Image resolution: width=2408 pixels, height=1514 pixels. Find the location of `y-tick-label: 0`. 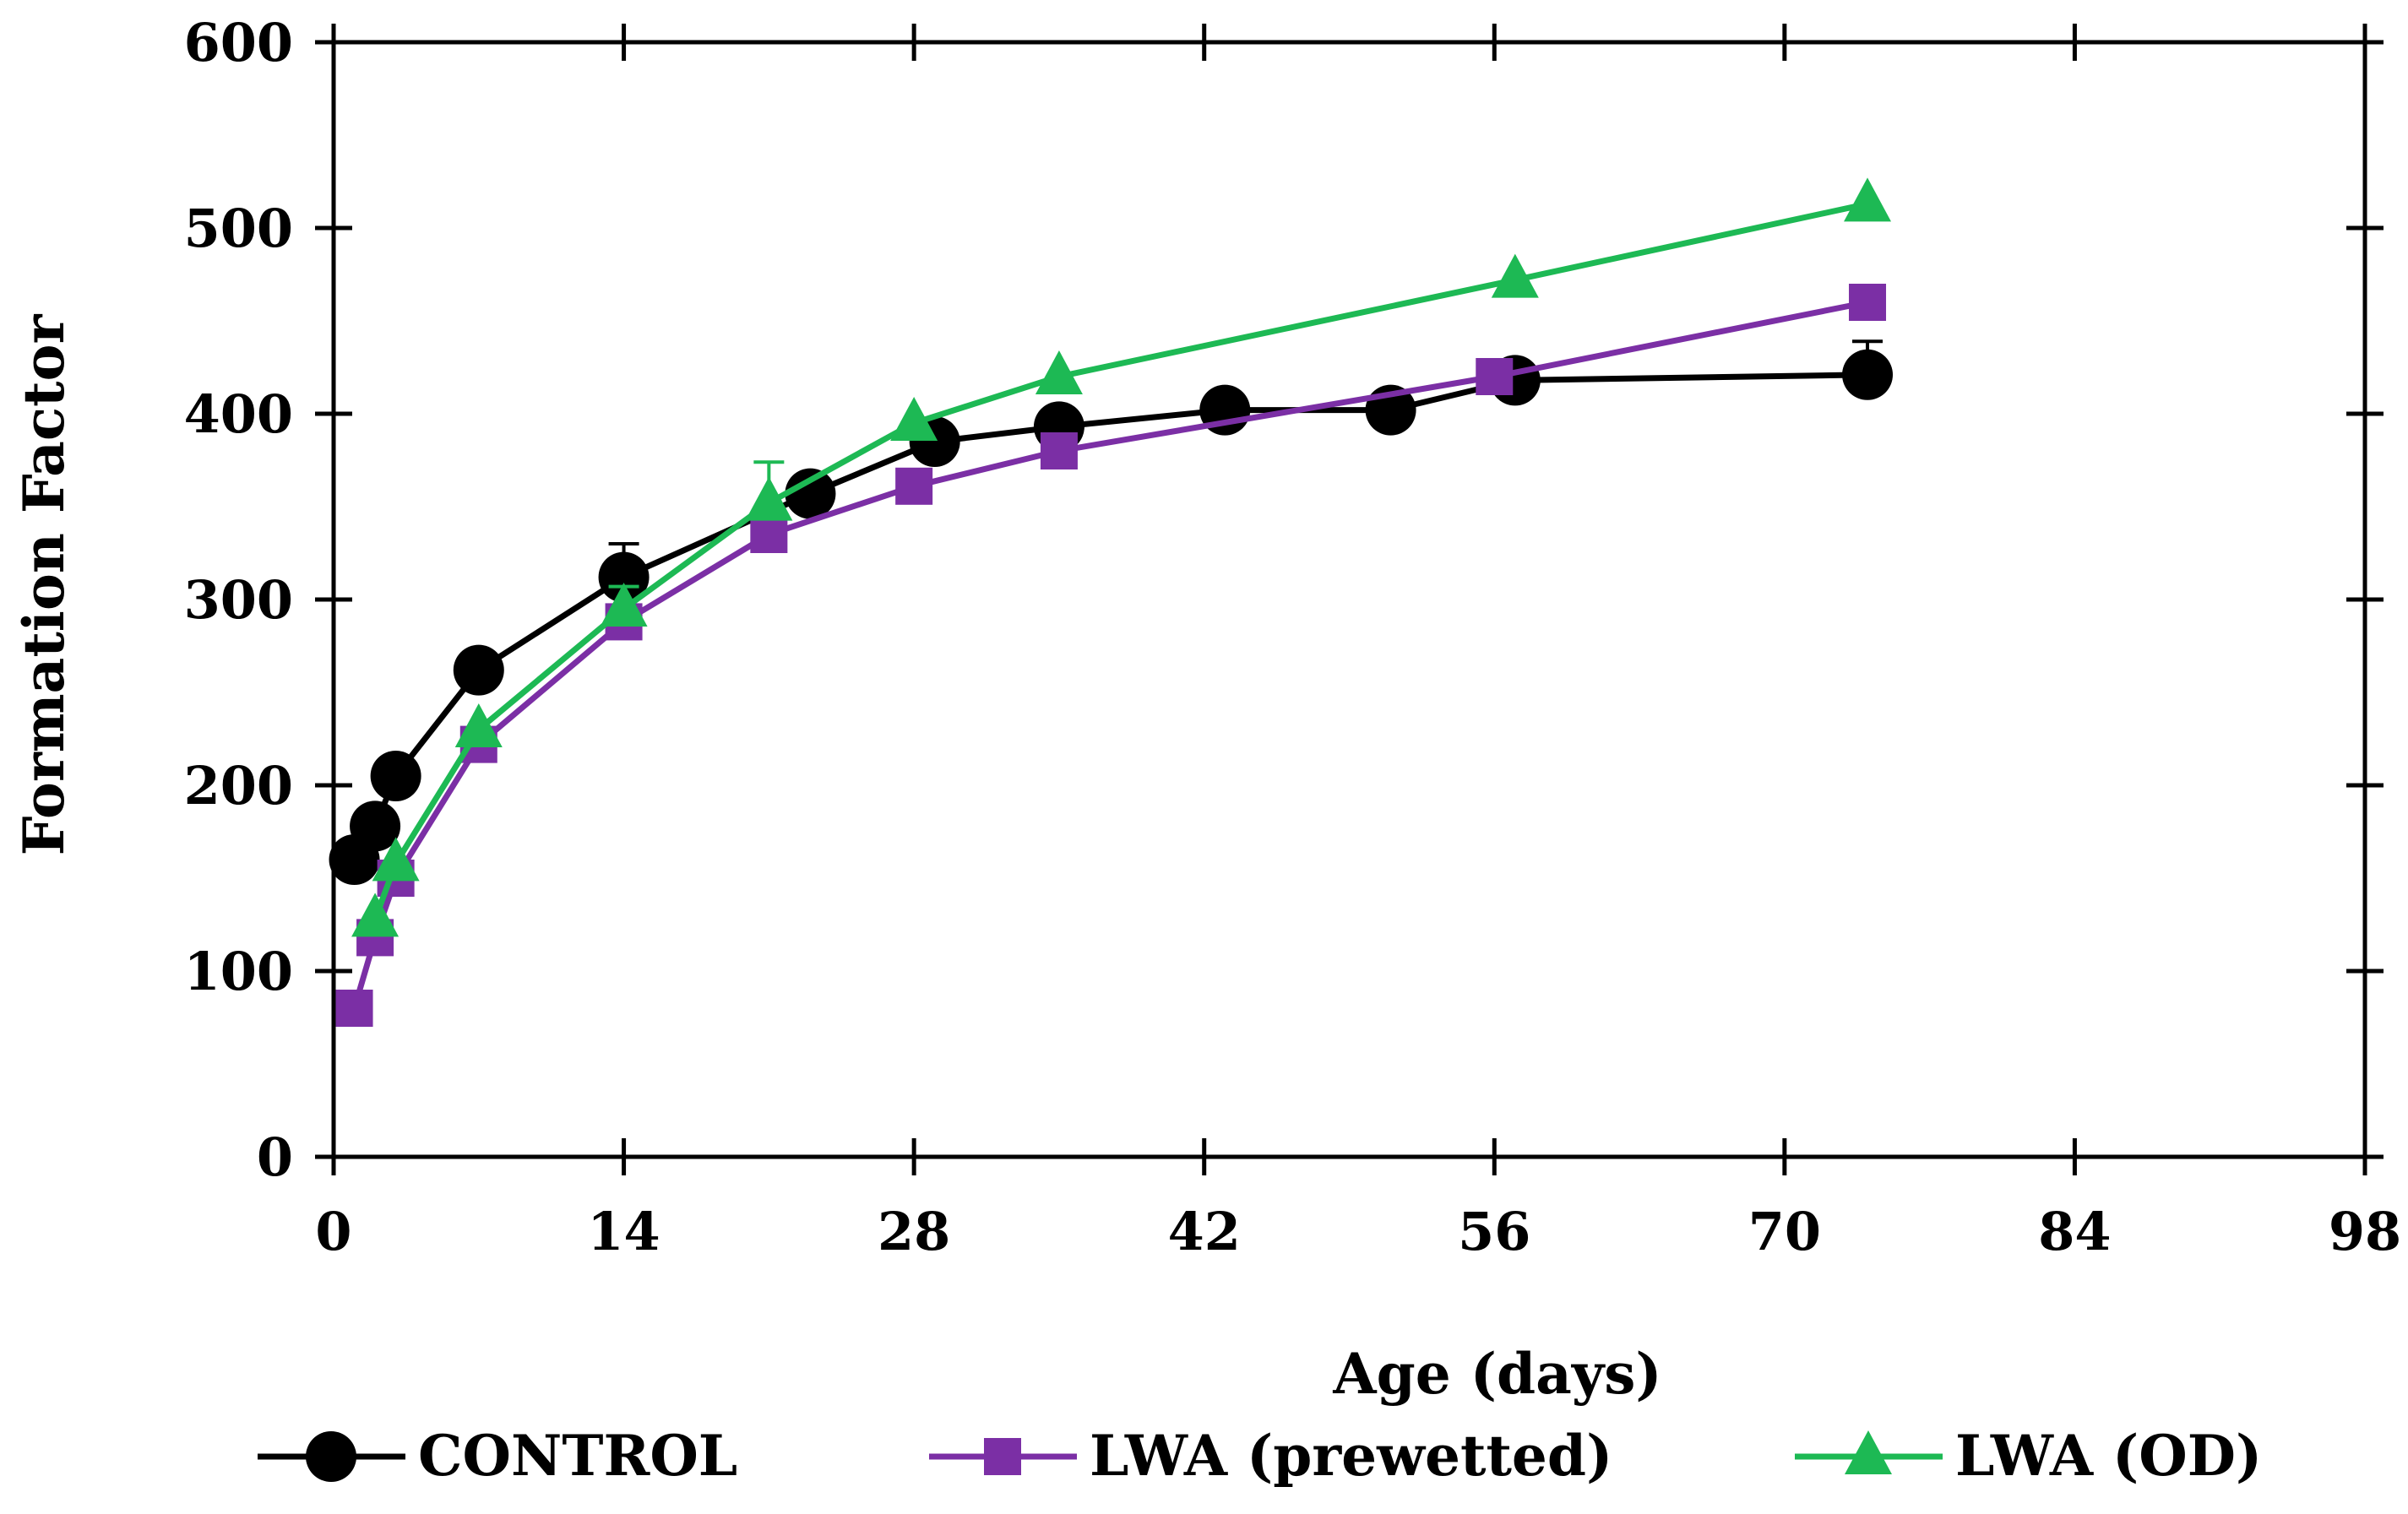

y-tick-label: 0 is located at coordinates (275, 1157).